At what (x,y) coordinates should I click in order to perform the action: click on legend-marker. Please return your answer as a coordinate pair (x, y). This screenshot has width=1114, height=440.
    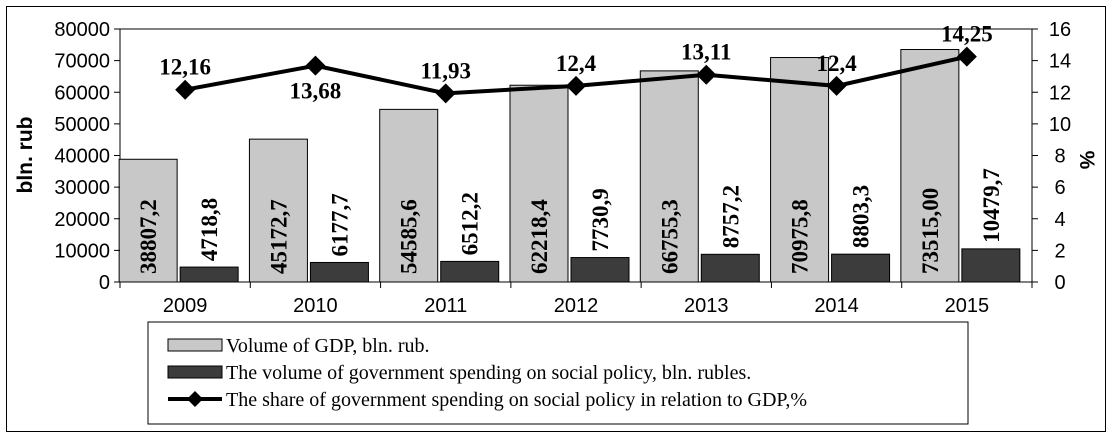
    Looking at the image, I should click on (195, 399).